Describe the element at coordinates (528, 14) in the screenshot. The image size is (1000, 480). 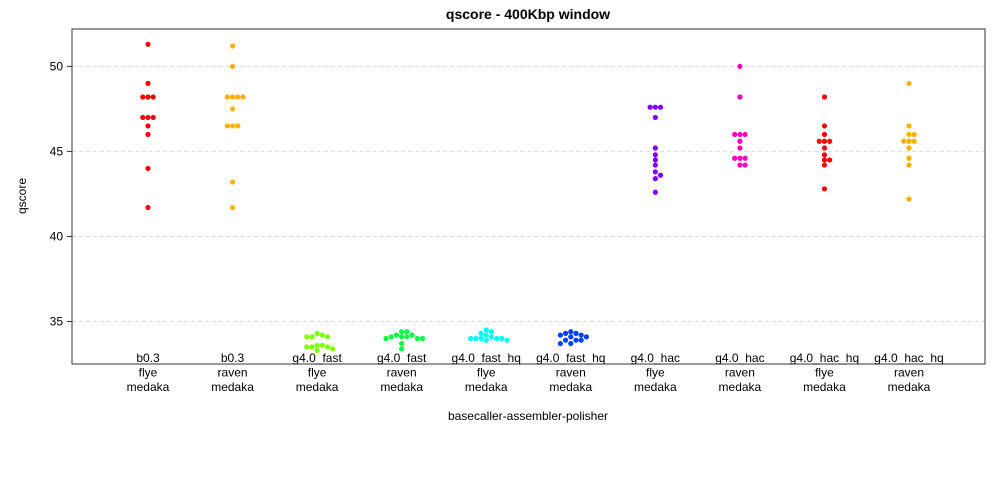
I see `chart-title: qscore - 400Kbp window` at that location.